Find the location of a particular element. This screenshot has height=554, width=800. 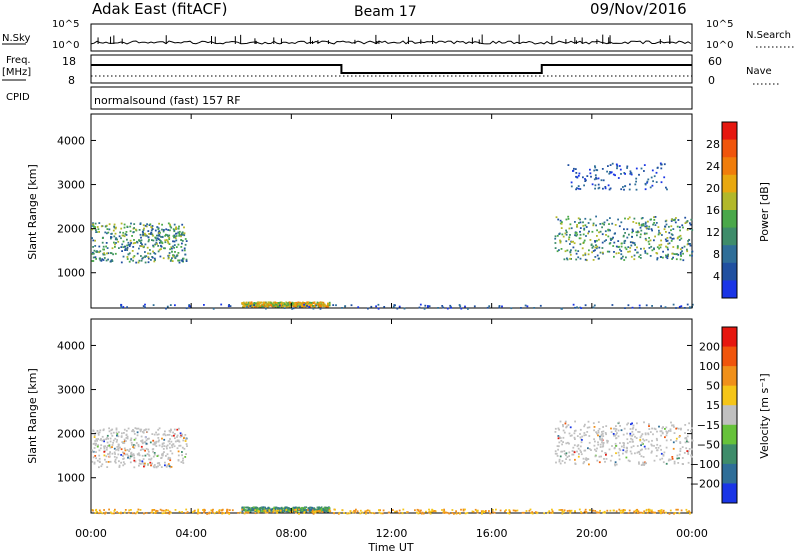

velocity-scatter is located at coordinates (392, 467).